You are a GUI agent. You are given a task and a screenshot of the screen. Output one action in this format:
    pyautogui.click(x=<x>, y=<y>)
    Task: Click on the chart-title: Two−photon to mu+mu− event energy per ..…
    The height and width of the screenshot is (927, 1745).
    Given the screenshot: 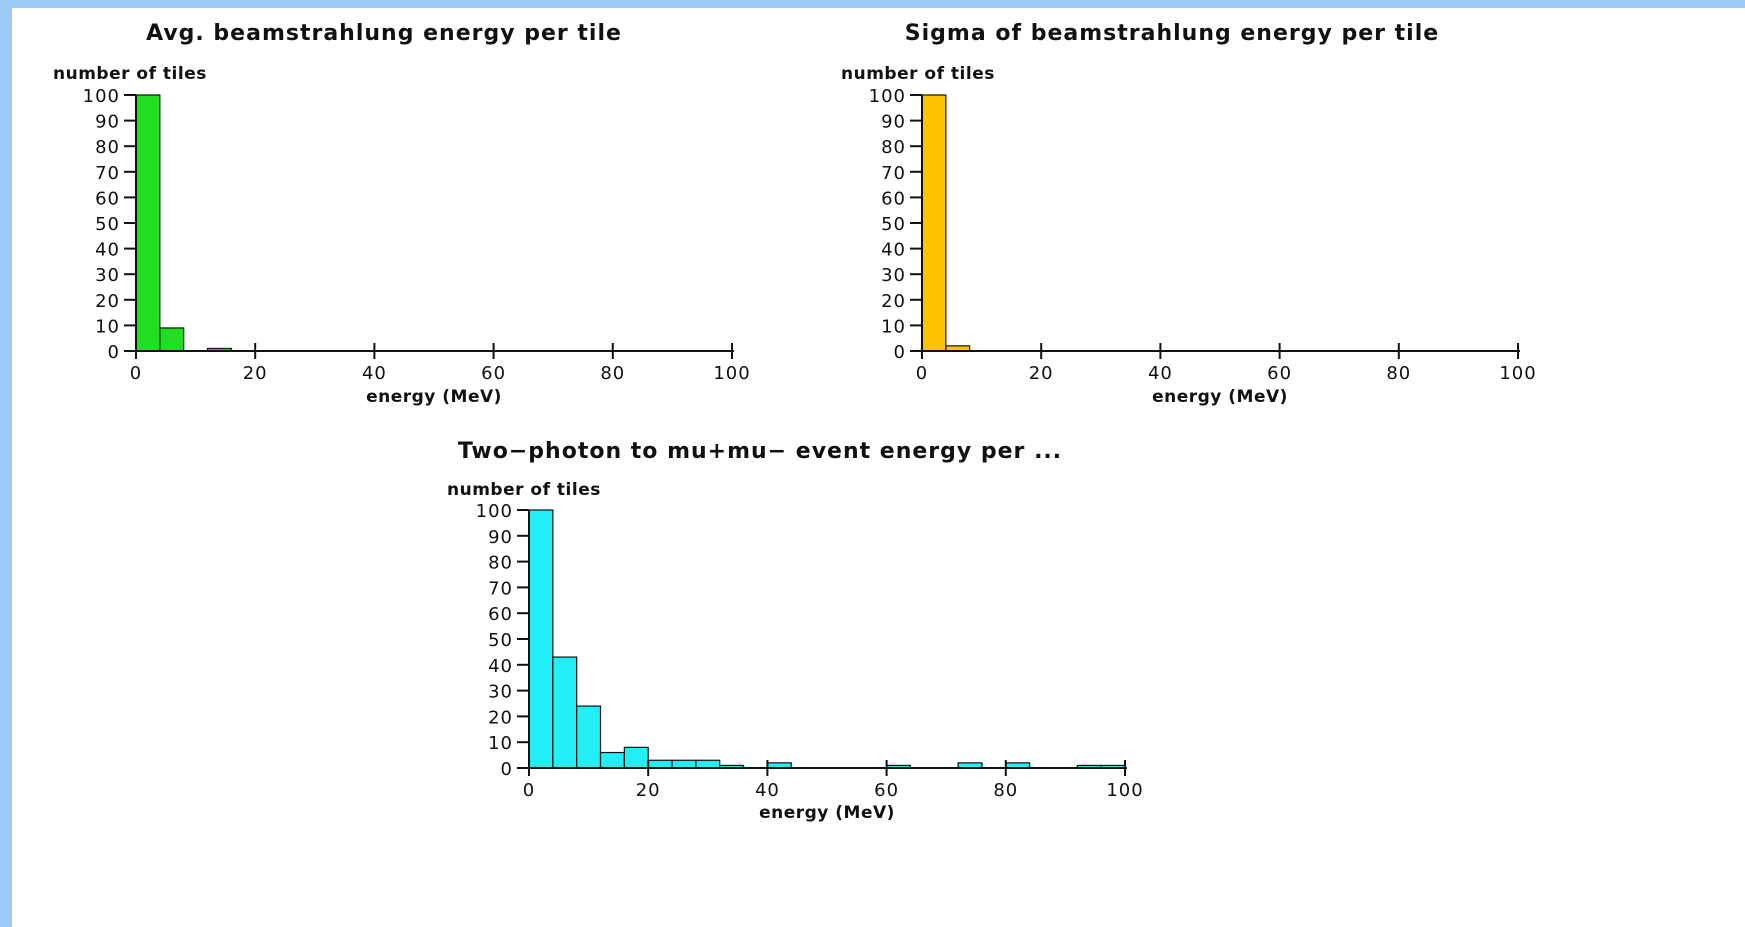 What is the action you would take?
    pyautogui.click(x=760, y=451)
    